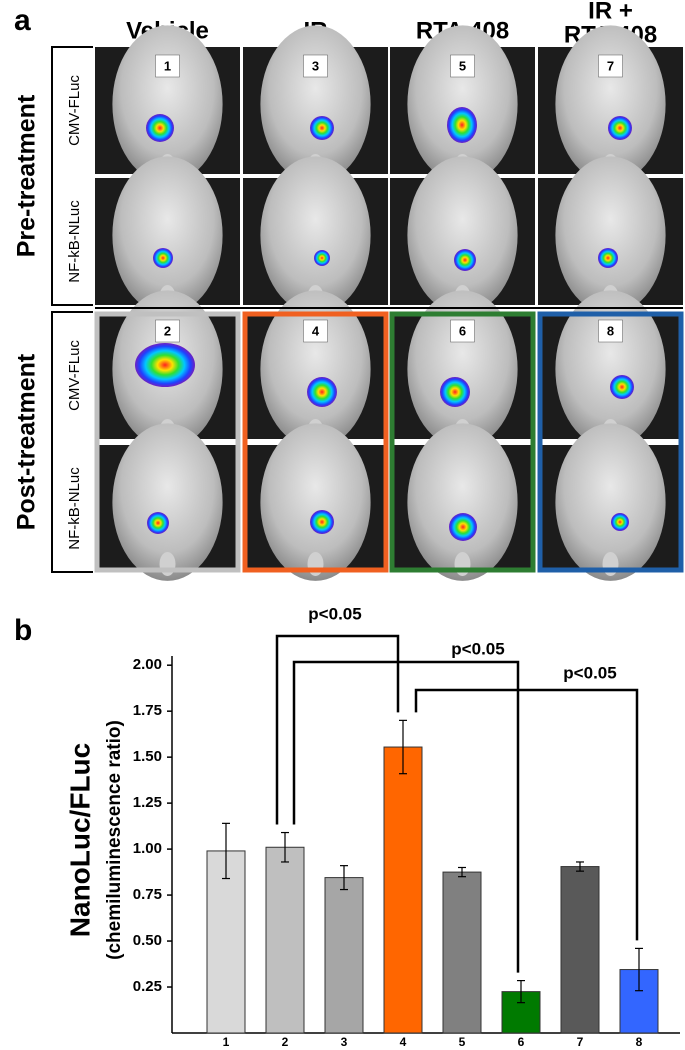  Describe the element at coordinates (114, 840) in the screenshot. I see `y-axis-subtitle: (chemiluminescence ratio)` at that location.